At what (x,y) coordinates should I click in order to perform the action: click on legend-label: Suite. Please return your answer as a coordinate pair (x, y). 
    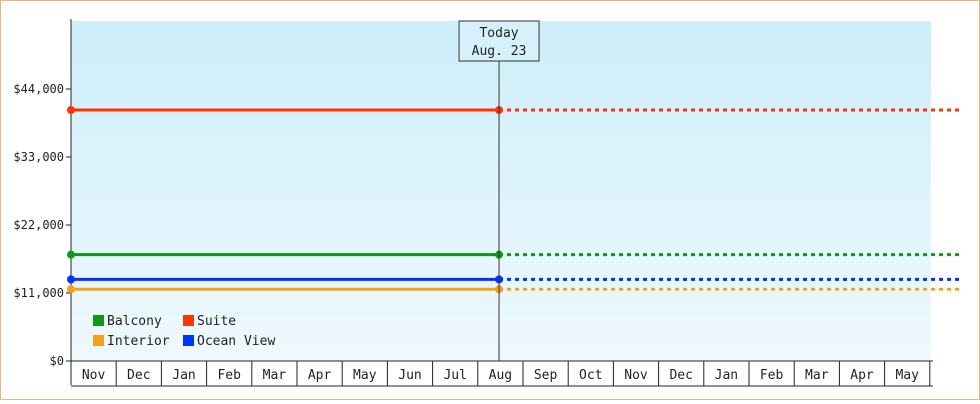
    Looking at the image, I should click on (216, 321).